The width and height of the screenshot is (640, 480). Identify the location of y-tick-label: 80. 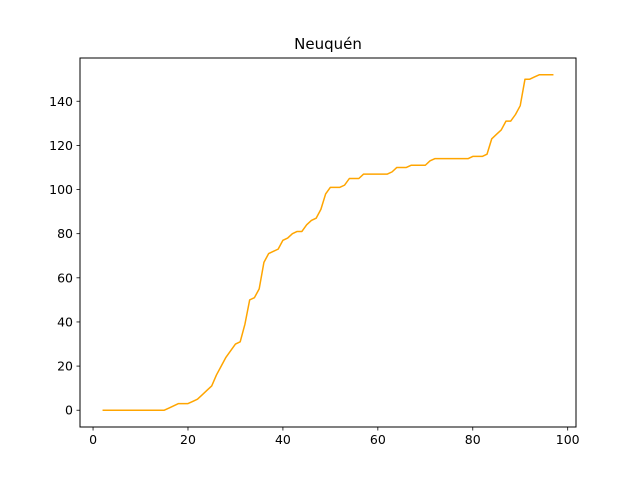
(65, 233).